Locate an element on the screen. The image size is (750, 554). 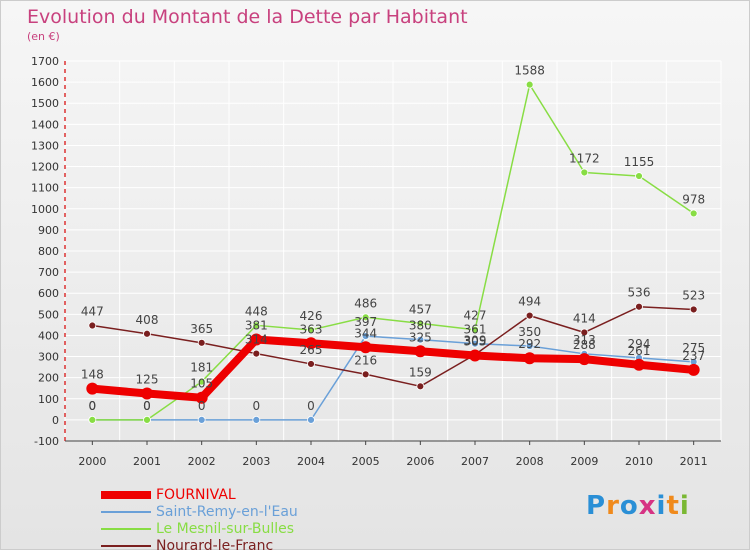
data-label: 350 is located at coordinates (529, 332).